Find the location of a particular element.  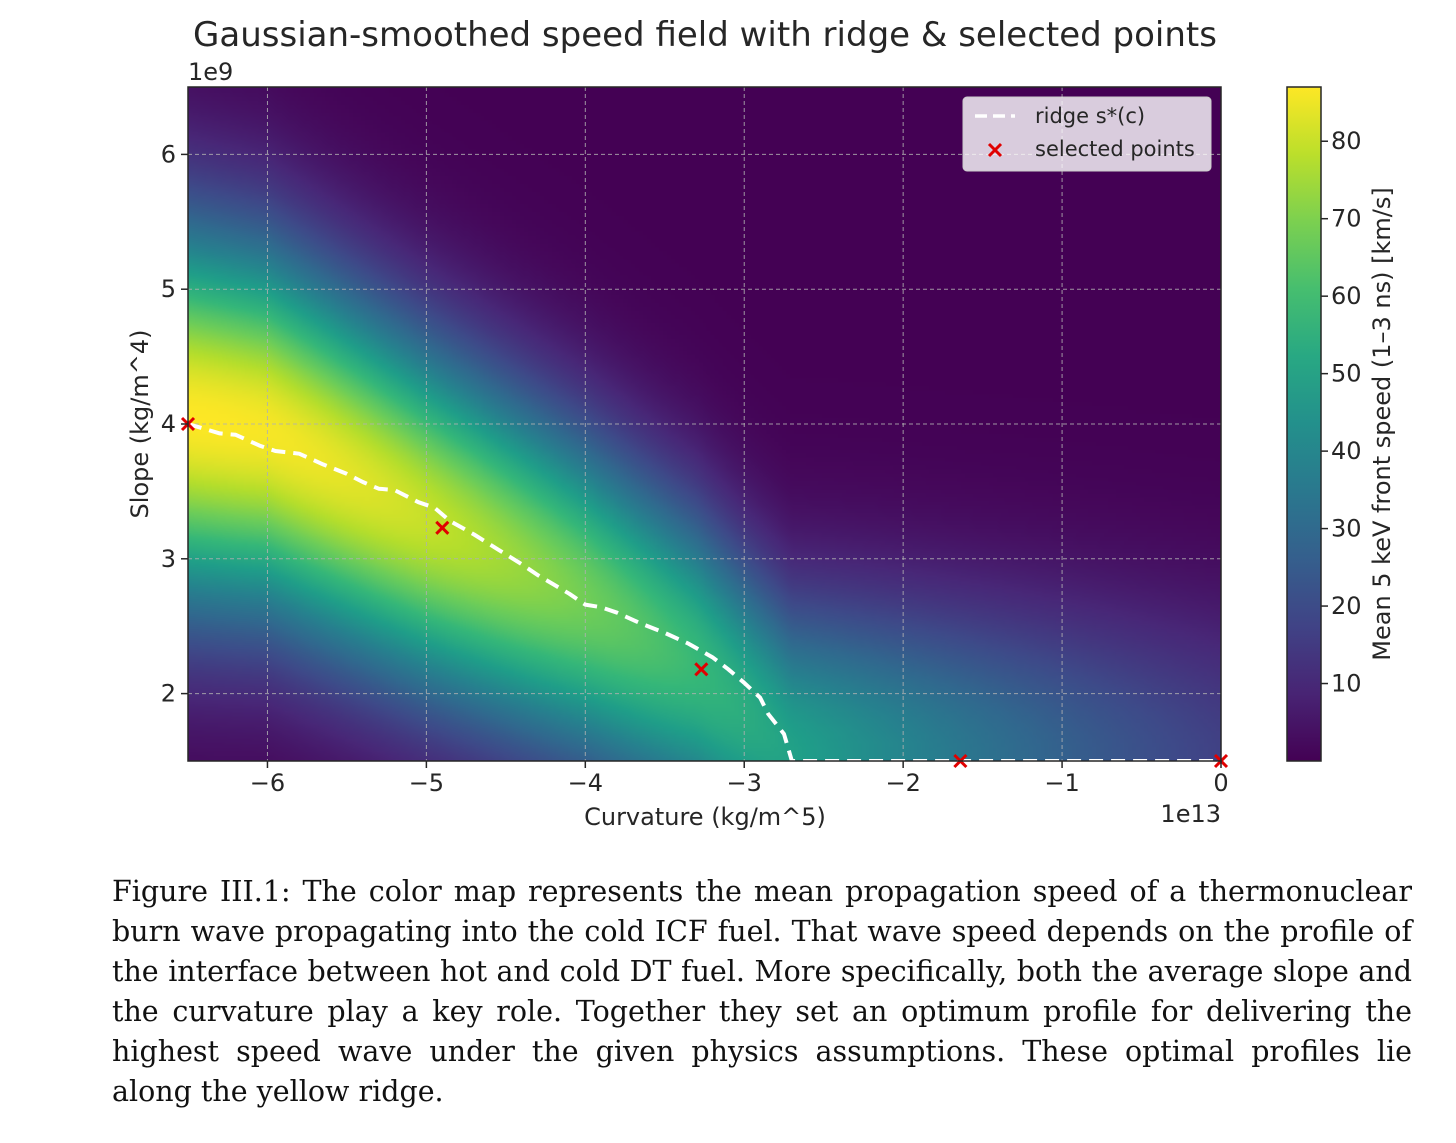

x-axis: −6 −5 −4 −3 −2 −1 0 is located at coordinates (739, 779).